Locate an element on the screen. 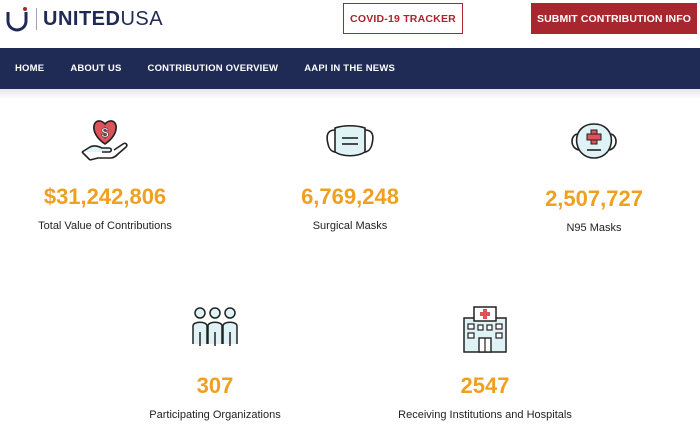 Image resolution: width=700 pixels, height=438 pixels. stat-value: $31,242,806 is located at coordinates (105, 196).